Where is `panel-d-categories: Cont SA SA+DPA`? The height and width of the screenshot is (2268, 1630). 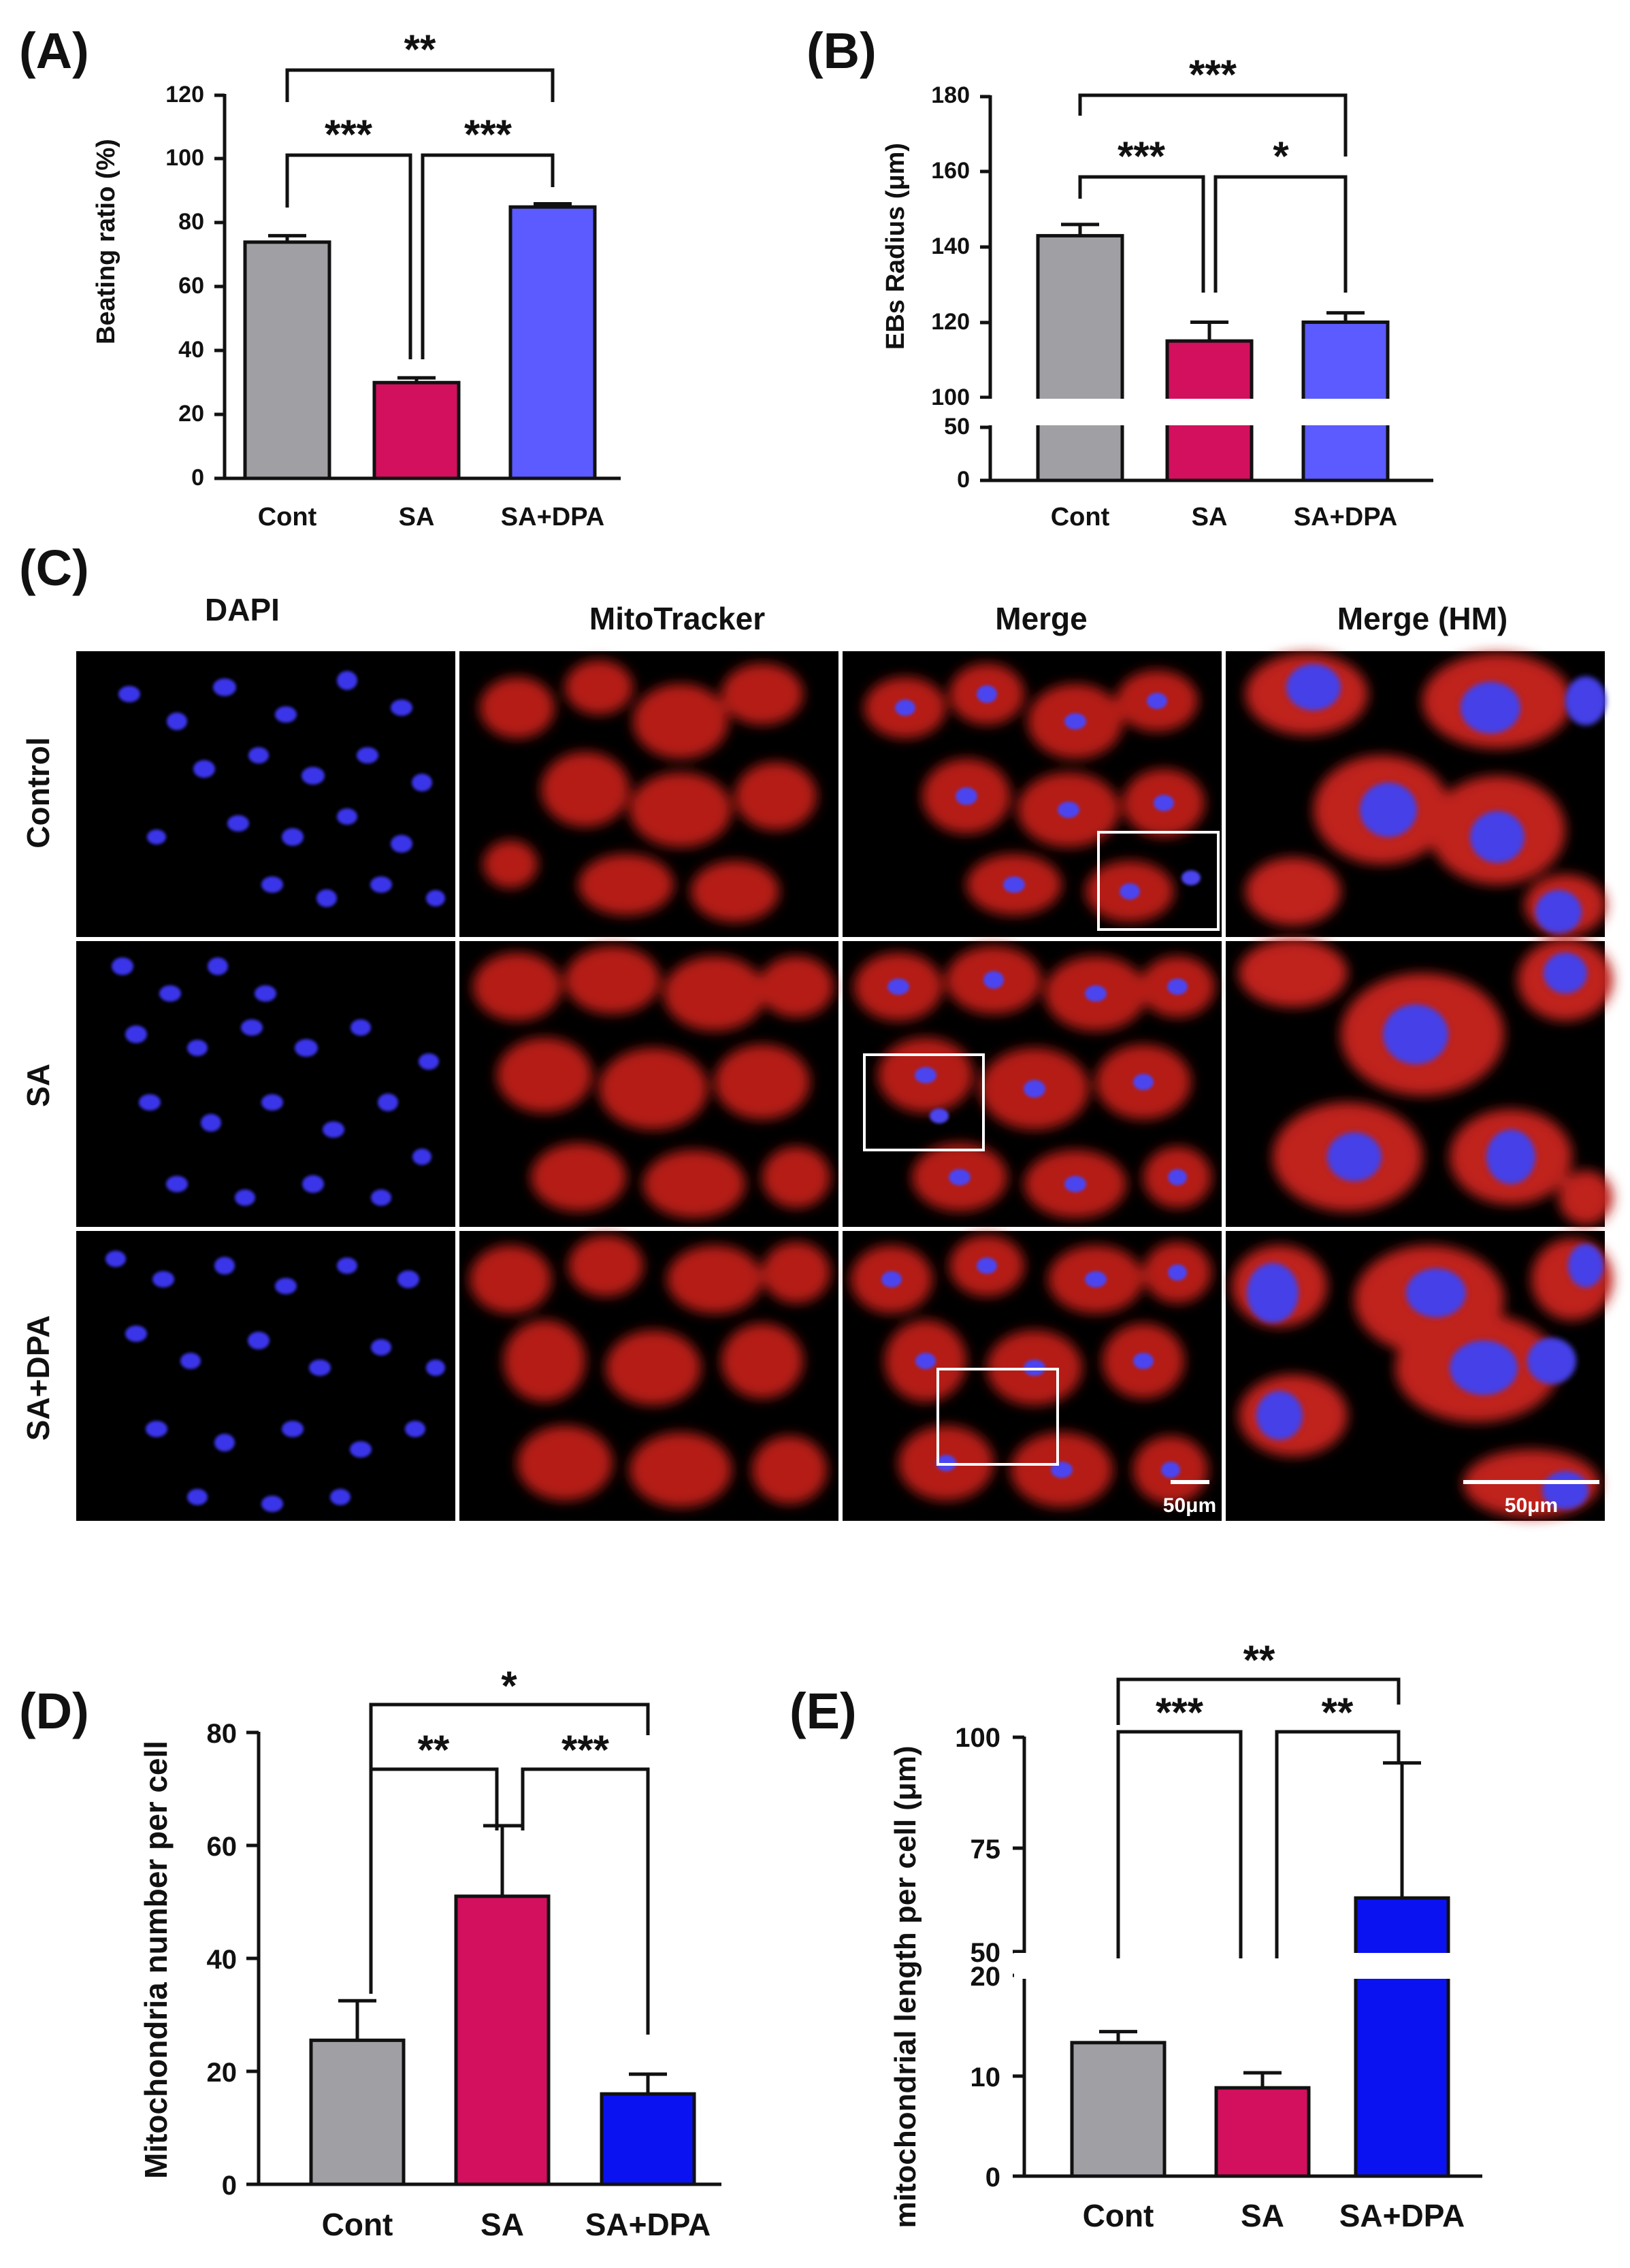
panel-d-categories: Cont SA SA+DPA is located at coordinates (516, 2224).